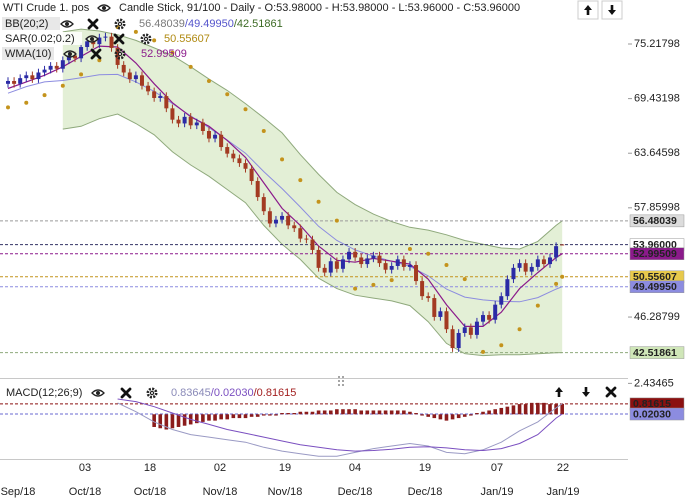  What do you see at coordinates (340, 425) in the screenshot?
I see `macd-signal-line` at bounding box center [340, 425].